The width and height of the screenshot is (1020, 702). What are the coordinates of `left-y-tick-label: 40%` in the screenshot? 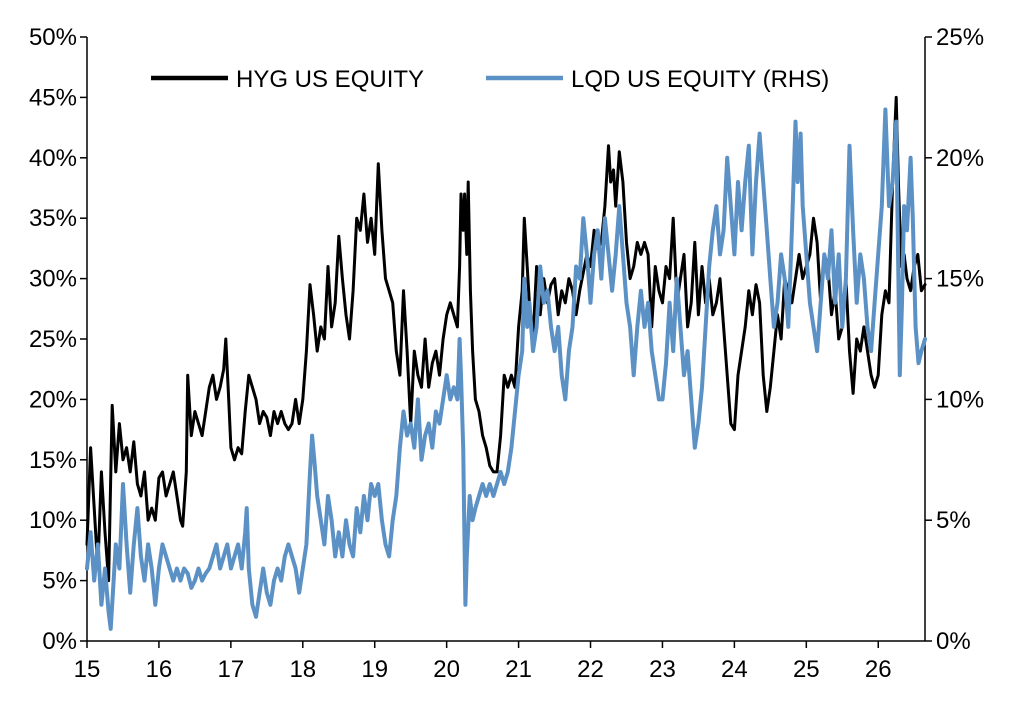 It's located at (53, 158).